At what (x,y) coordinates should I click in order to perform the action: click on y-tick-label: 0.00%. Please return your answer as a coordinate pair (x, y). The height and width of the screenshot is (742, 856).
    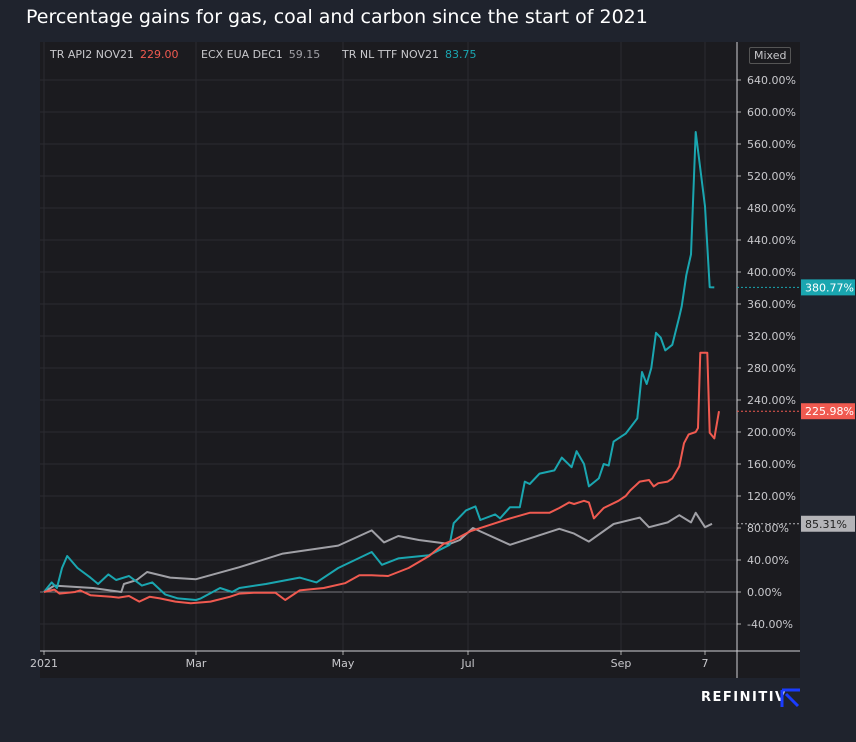
    Looking at the image, I should click on (764, 592).